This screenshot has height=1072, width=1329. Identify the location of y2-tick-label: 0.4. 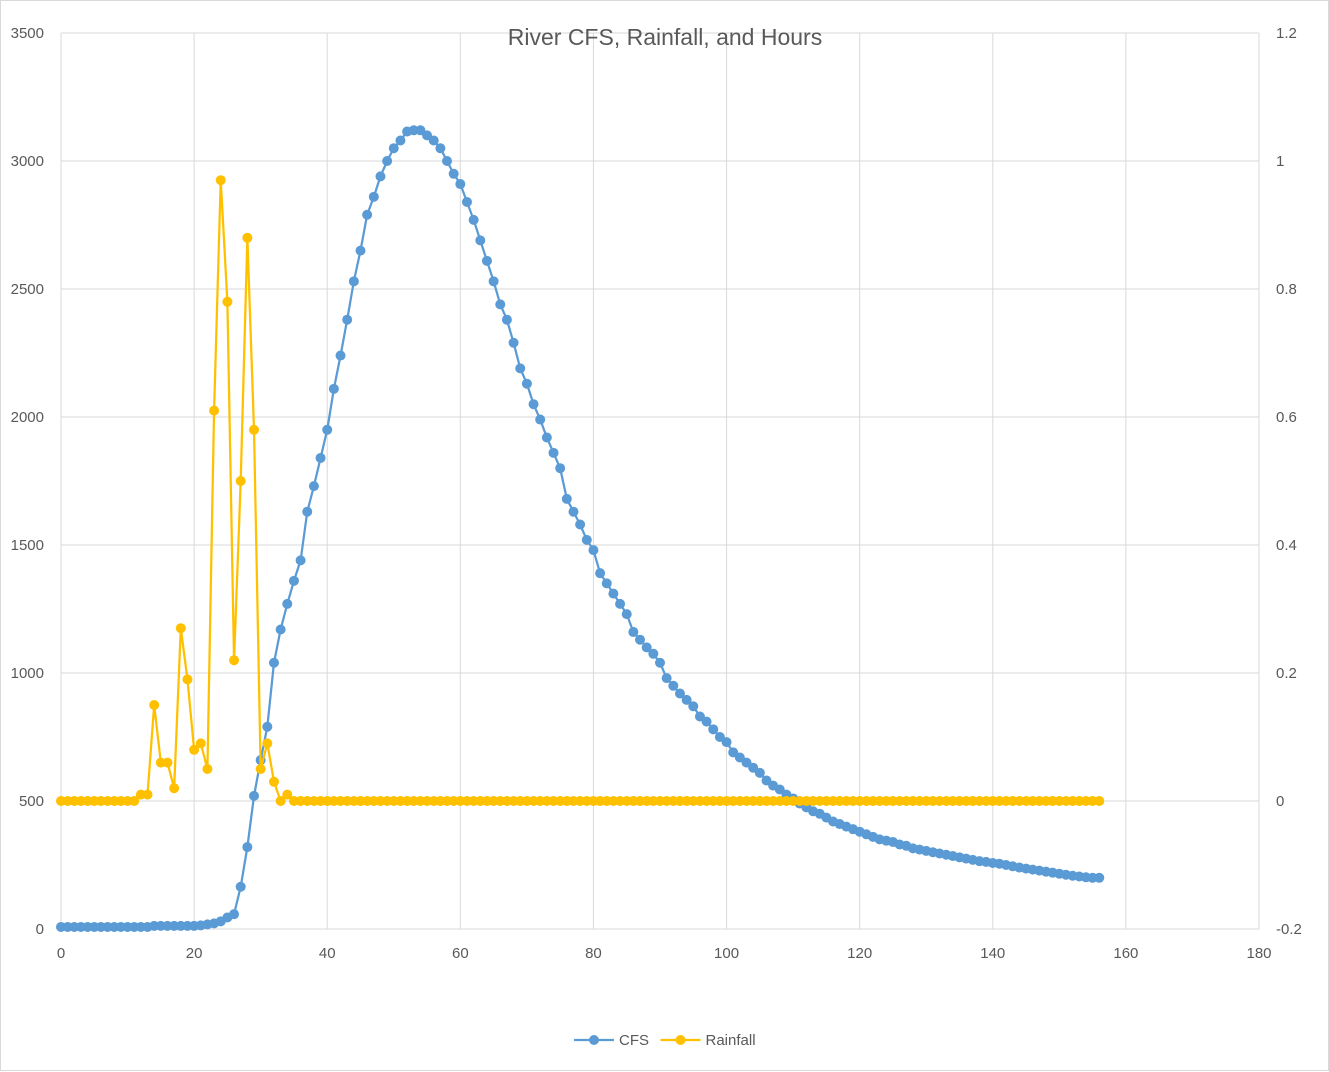
(1286, 545).